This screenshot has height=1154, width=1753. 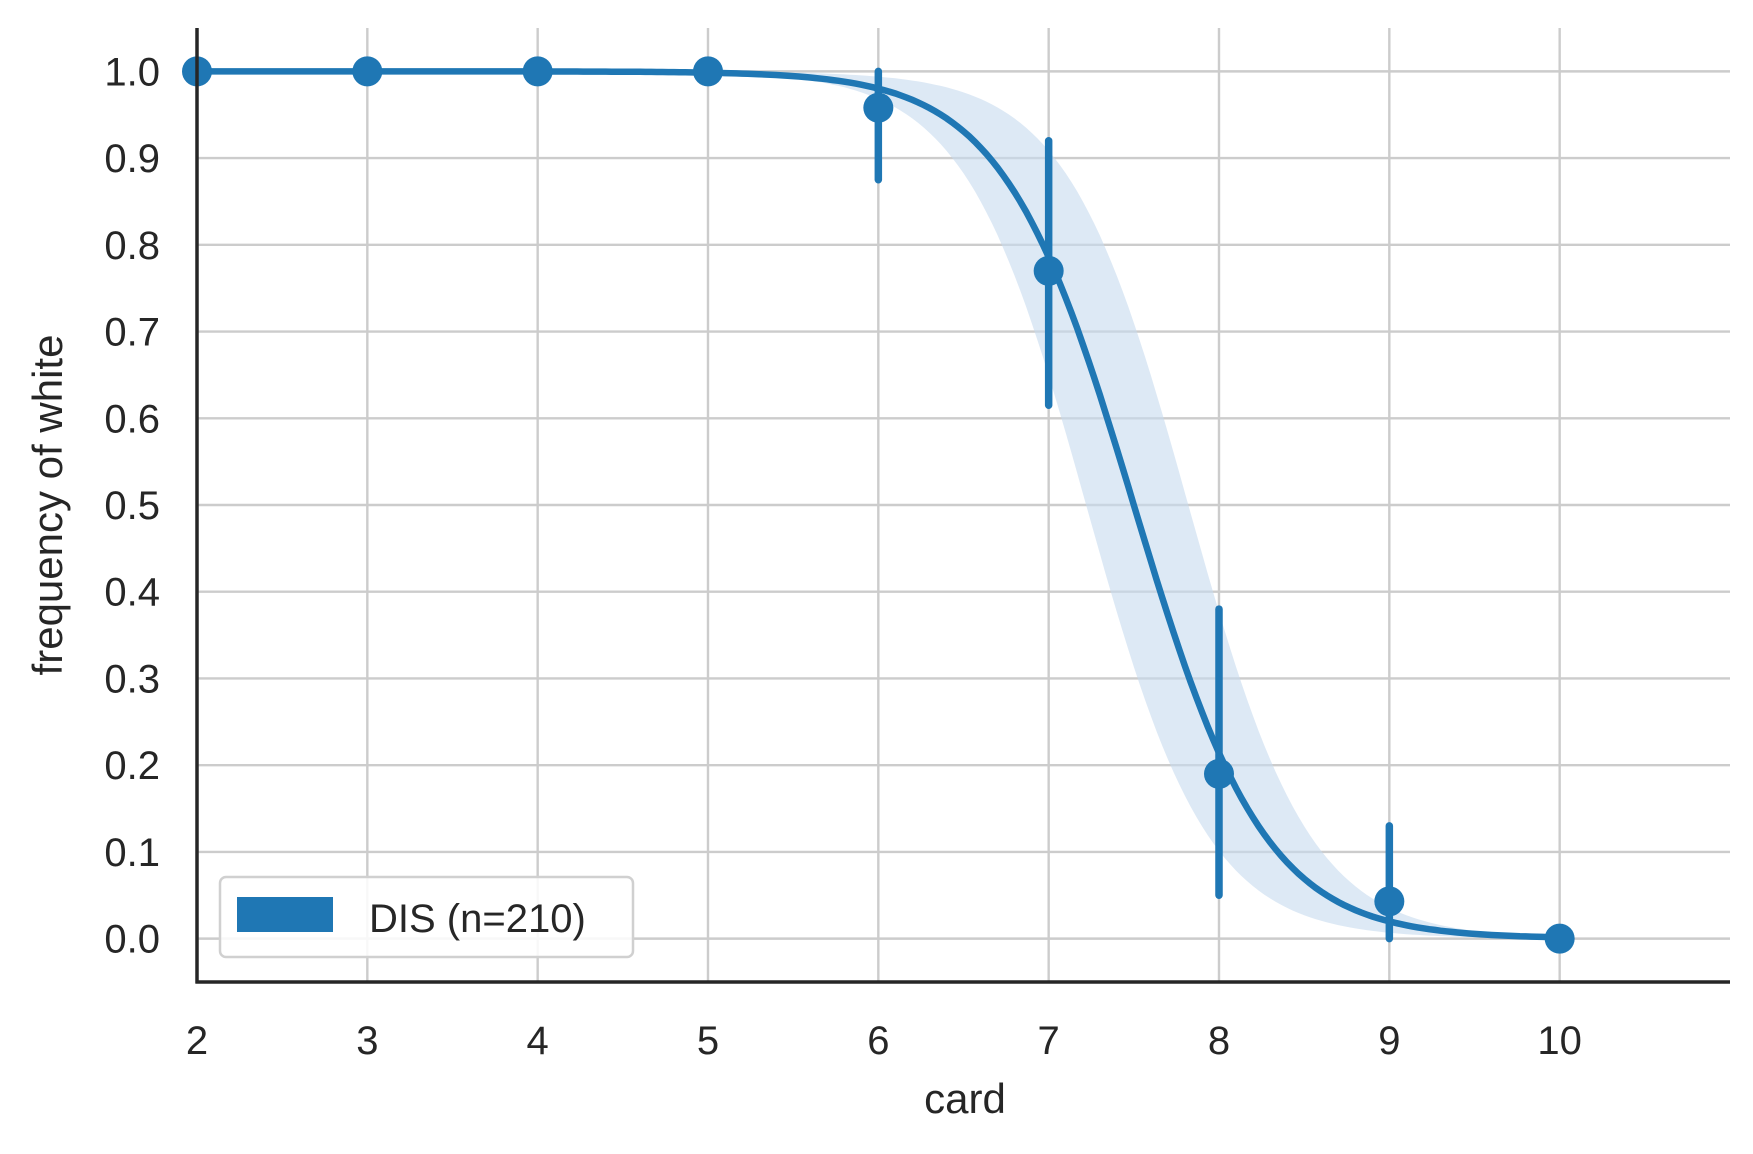 I want to click on legend-swatch, so click(x=285, y=914).